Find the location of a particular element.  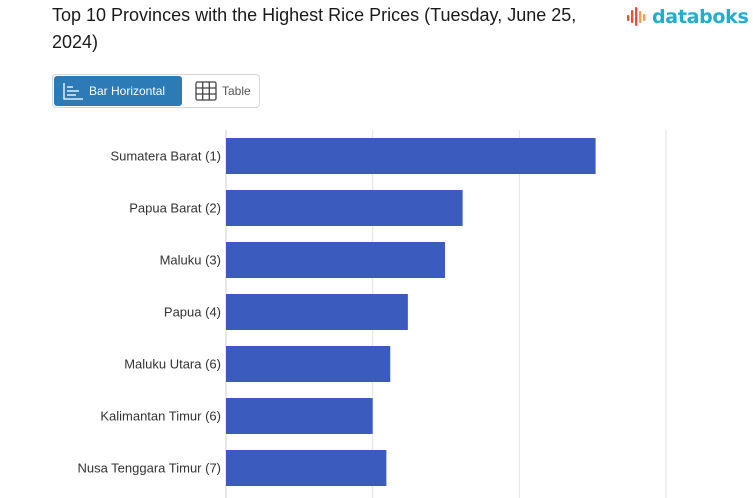

logo-text: databoks is located at coordinates (700, 17).